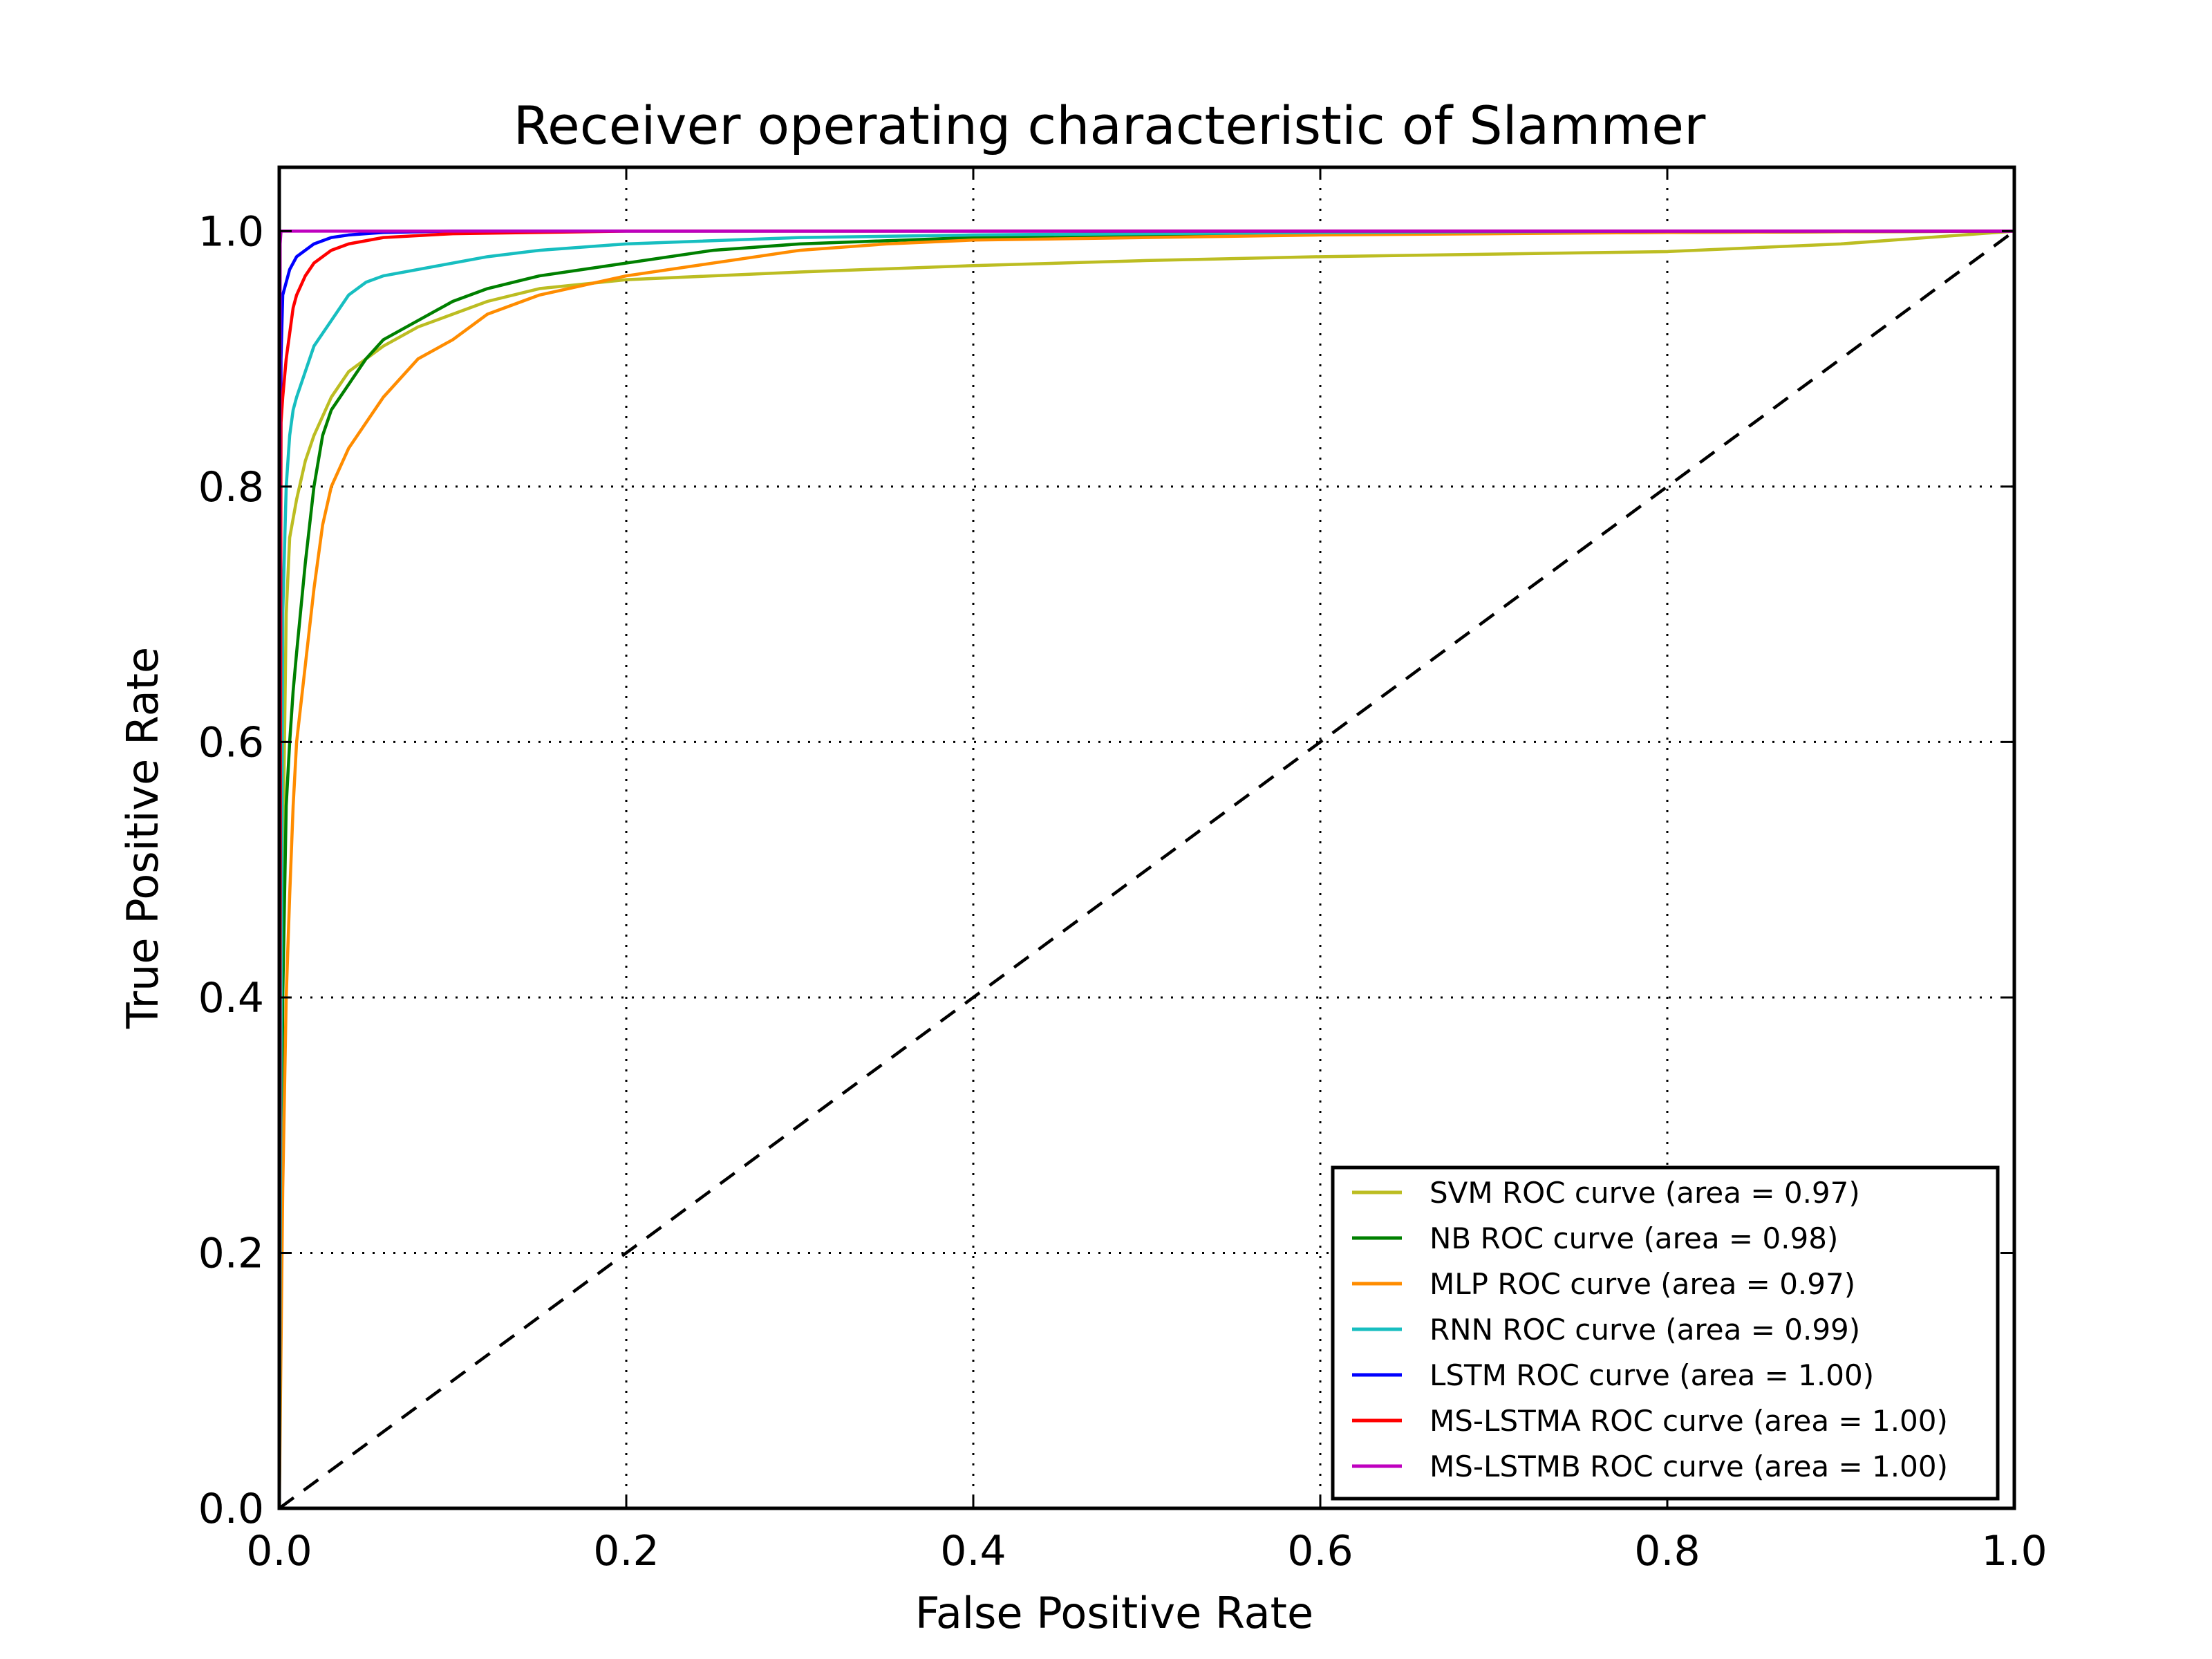 The height and width of the screenshot is (1659, 2212). What do you see at coordinates (1652, 1375) in the screenshot?
I see `legend-label-lstm: LSTM ROC curve (area = 1.00)` at bounding box center [1652, 1375].